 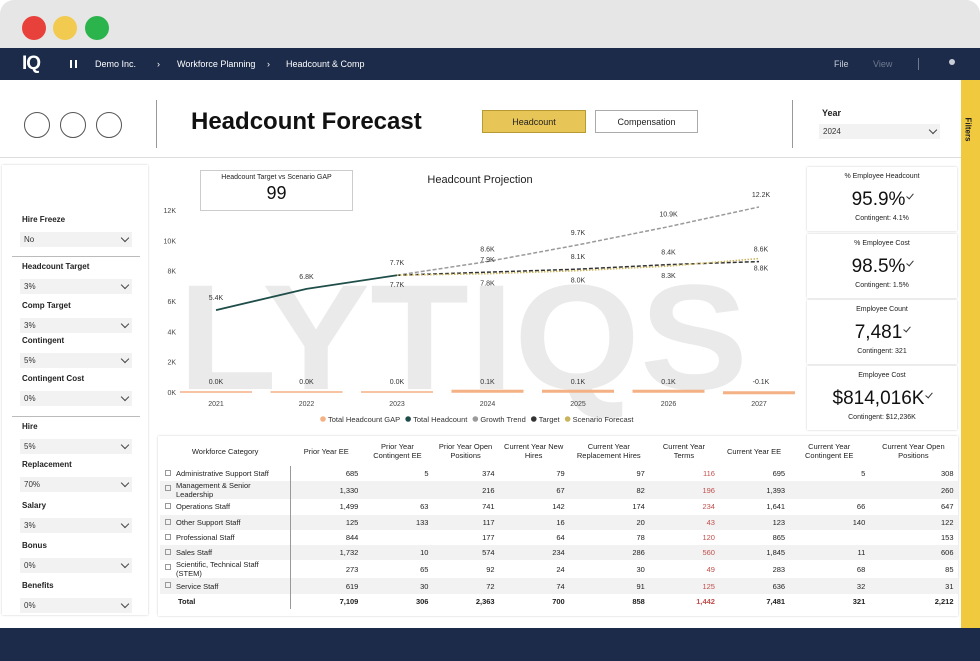 What do you see at coordinates (913, 451) in the screenshot?
I see `column-header: Current Year Open Positions` at bounding box center [913, 451].